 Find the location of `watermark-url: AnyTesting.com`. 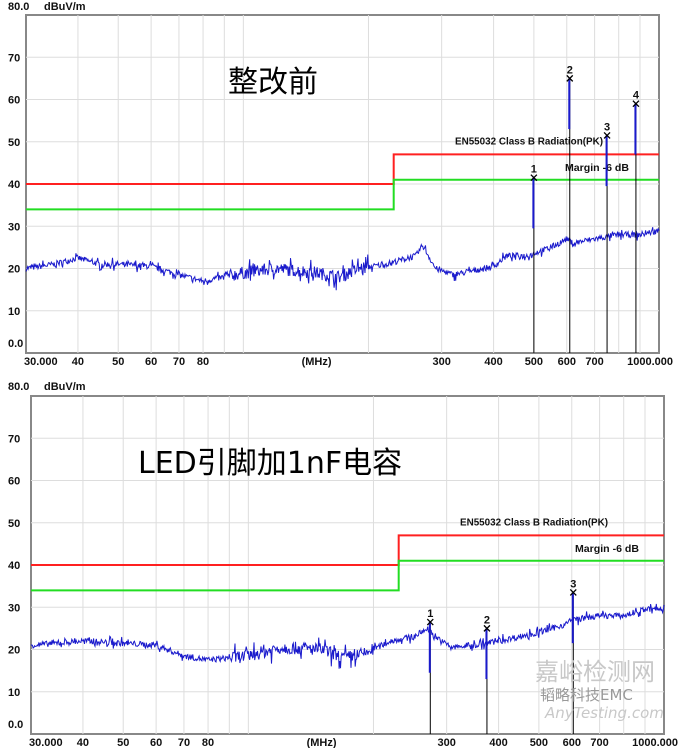

watermark-url: AnyTesting.com is located at coordinates (604, 713).